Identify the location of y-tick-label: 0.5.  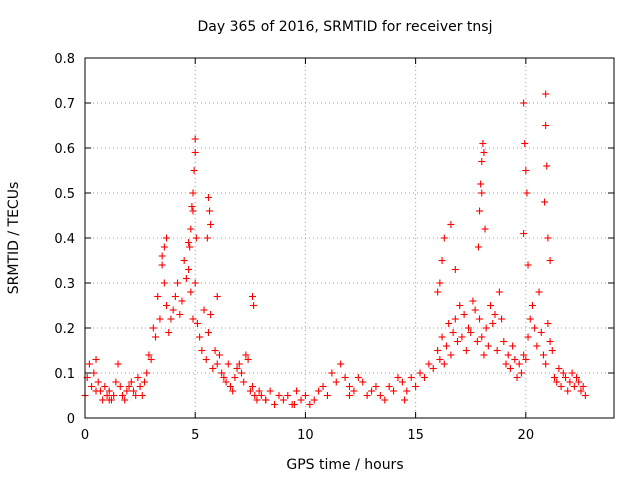
(64, 194).